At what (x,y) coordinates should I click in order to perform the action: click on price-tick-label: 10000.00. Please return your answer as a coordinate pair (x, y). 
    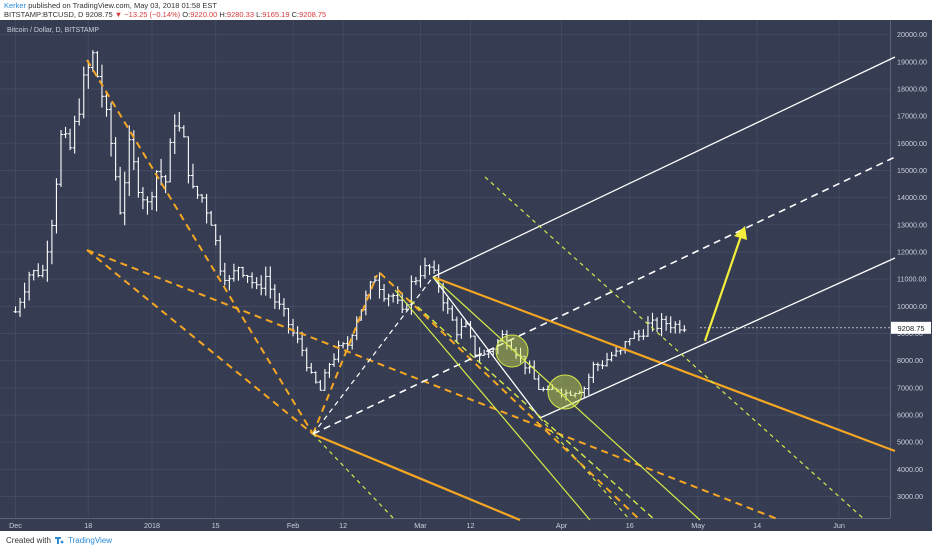
    Looking at the image, I should click on (912, 306).